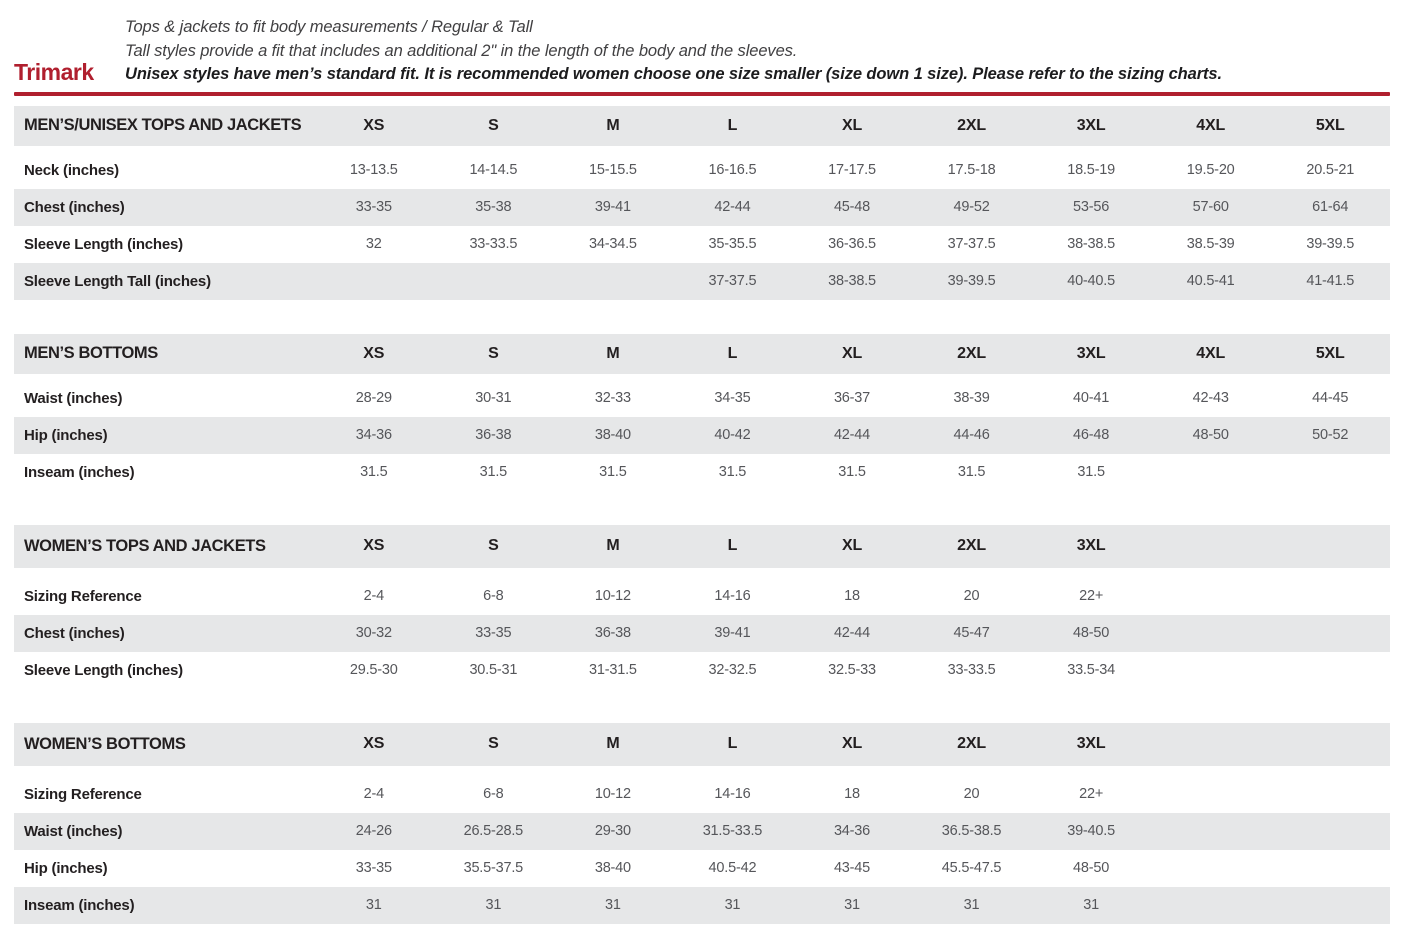 The height and width of the screenshot is (929, 1404). I want to click on size-value-cell: 35-38, so click(493, 207).